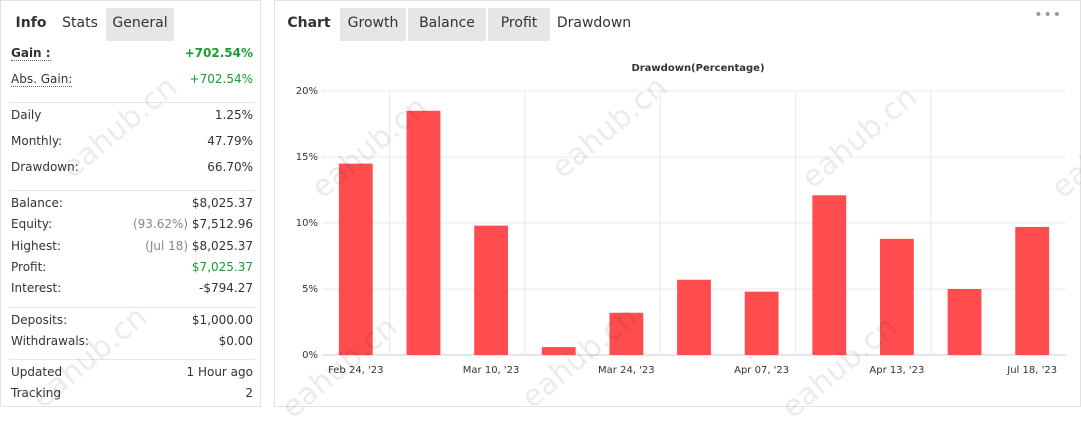  I want to click on x-tick-label: Mar 24, '23, so click(626, 370).